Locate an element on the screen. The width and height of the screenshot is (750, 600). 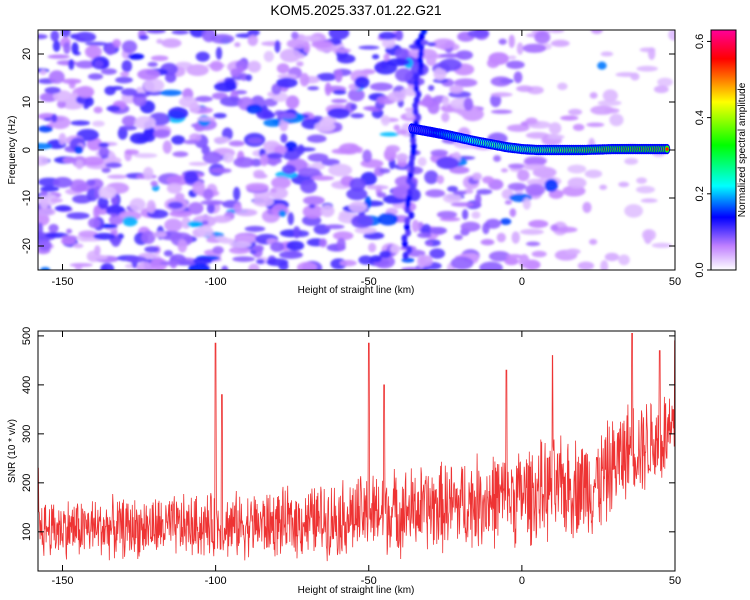
y-tick-label: 0 is located at coordinates (27, 150).